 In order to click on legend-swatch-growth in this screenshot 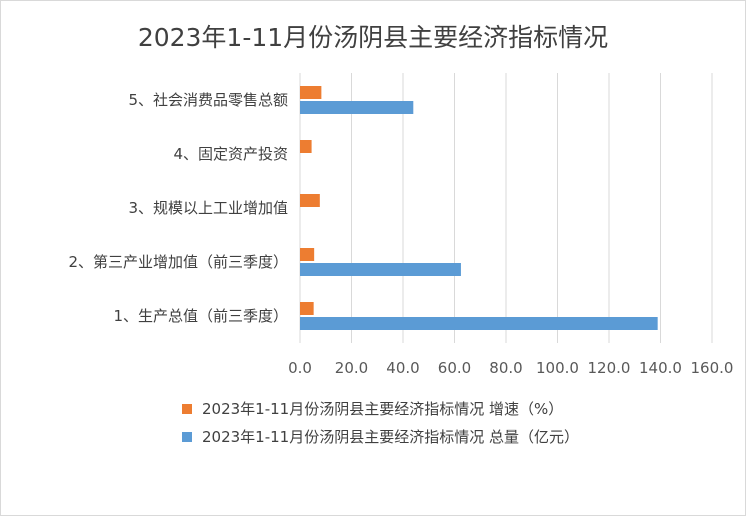, I will do `click(187, 409)`.